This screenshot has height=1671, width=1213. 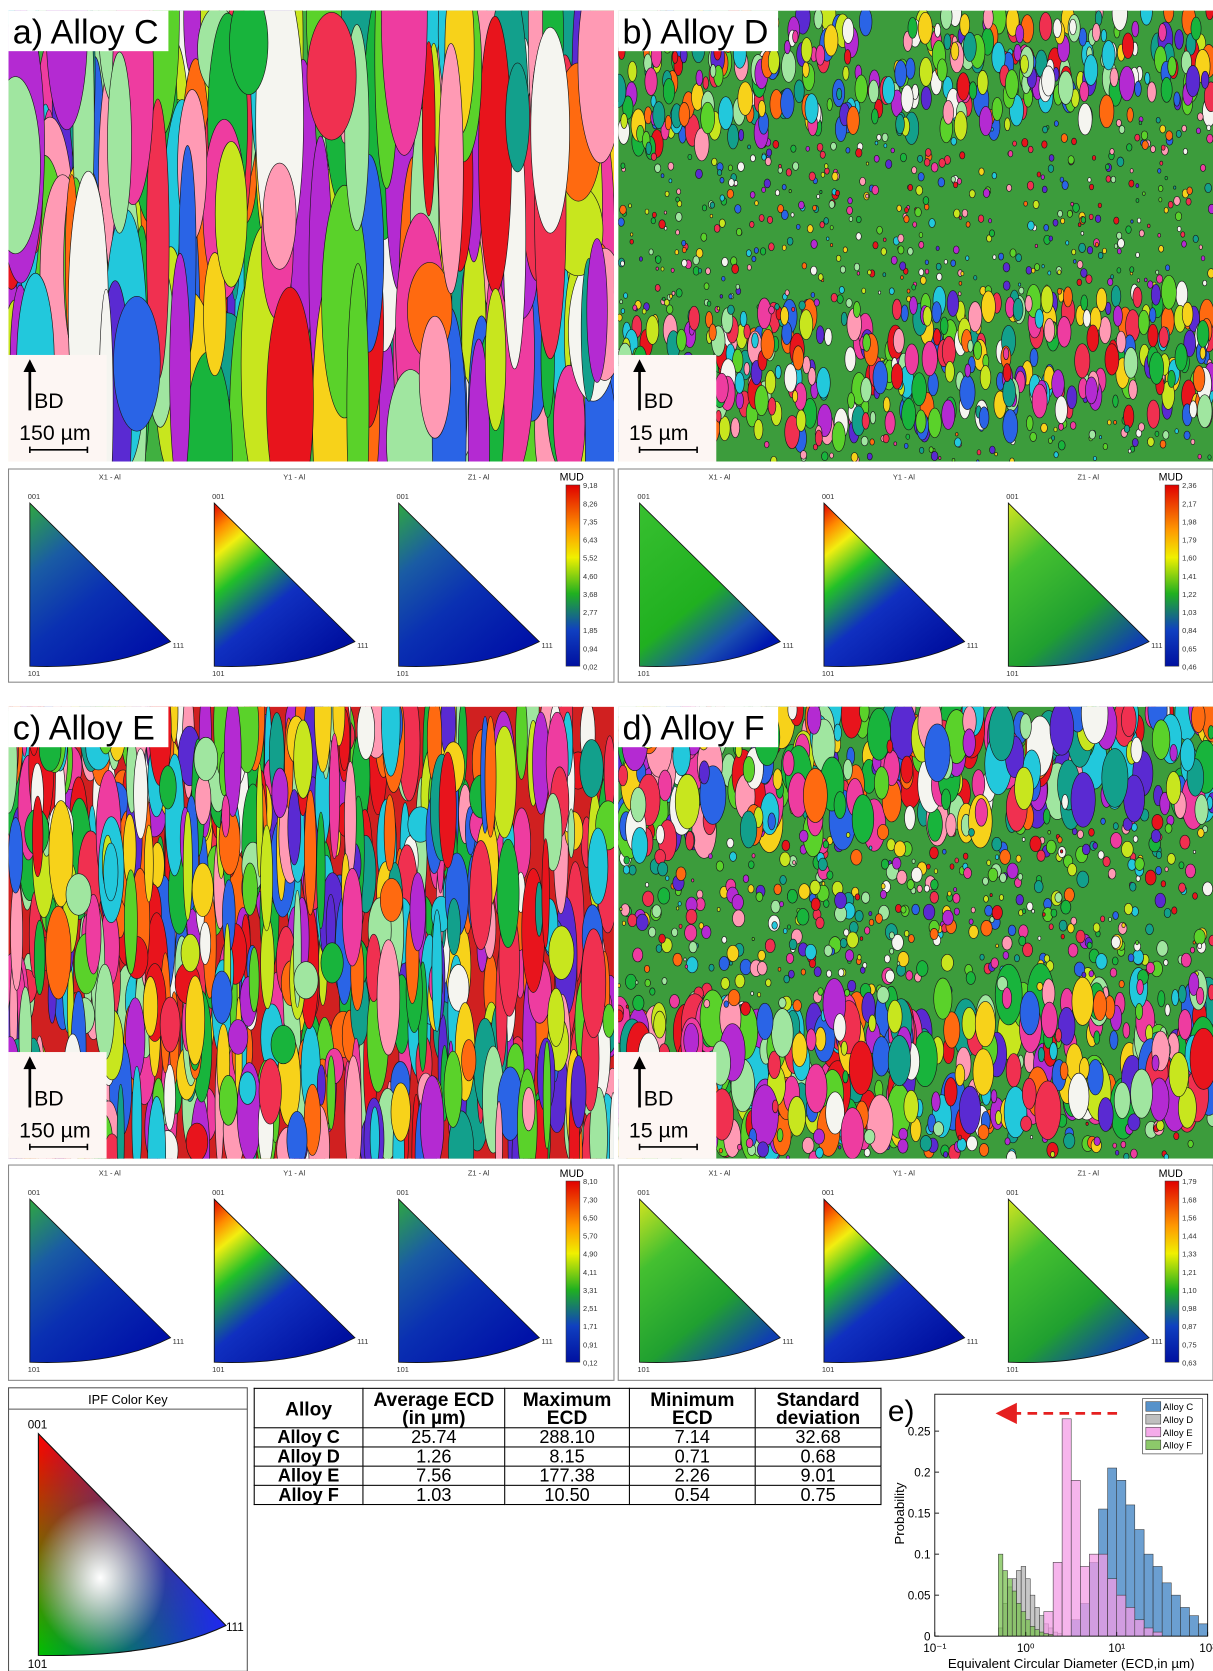 I want to click on colorbar-tick-label: 1,98, so click(x=1189, y=521).